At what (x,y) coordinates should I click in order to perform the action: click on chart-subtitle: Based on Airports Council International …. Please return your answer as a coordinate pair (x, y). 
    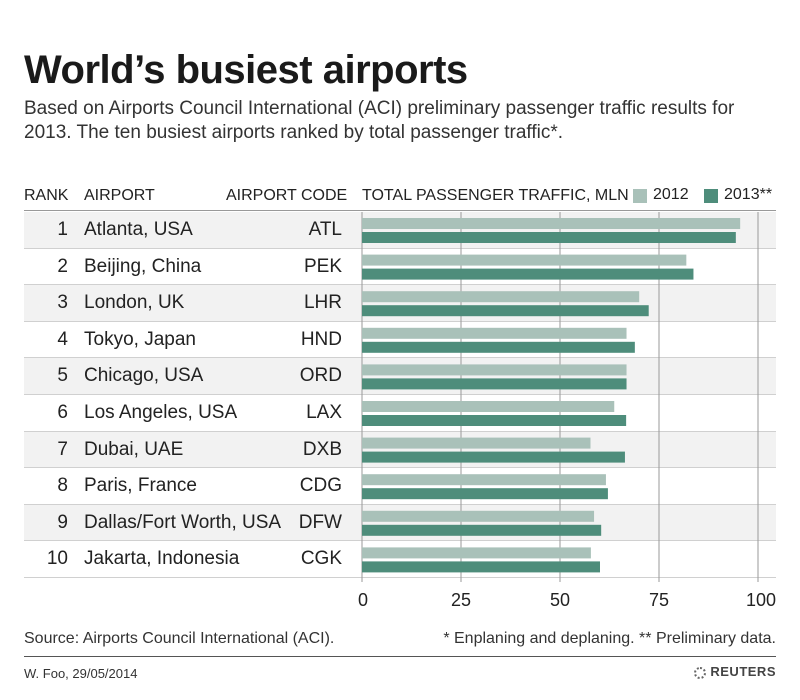
    Looking at the image, I should click on (379, 120).